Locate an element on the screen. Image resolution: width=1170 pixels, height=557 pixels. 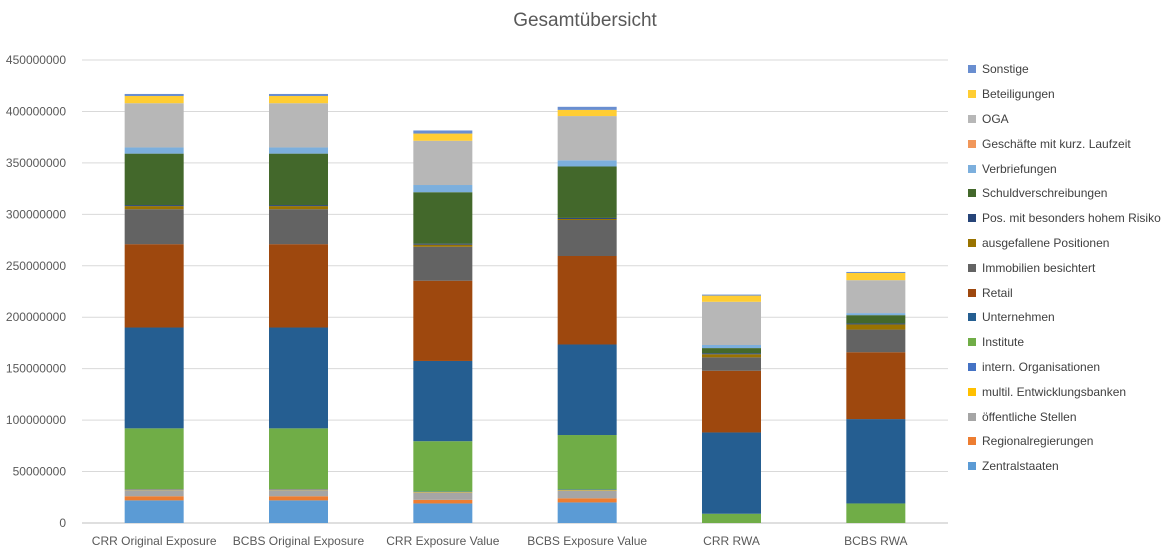
legend-item: intern. Organisationen is located at coordinates (1064, 367).